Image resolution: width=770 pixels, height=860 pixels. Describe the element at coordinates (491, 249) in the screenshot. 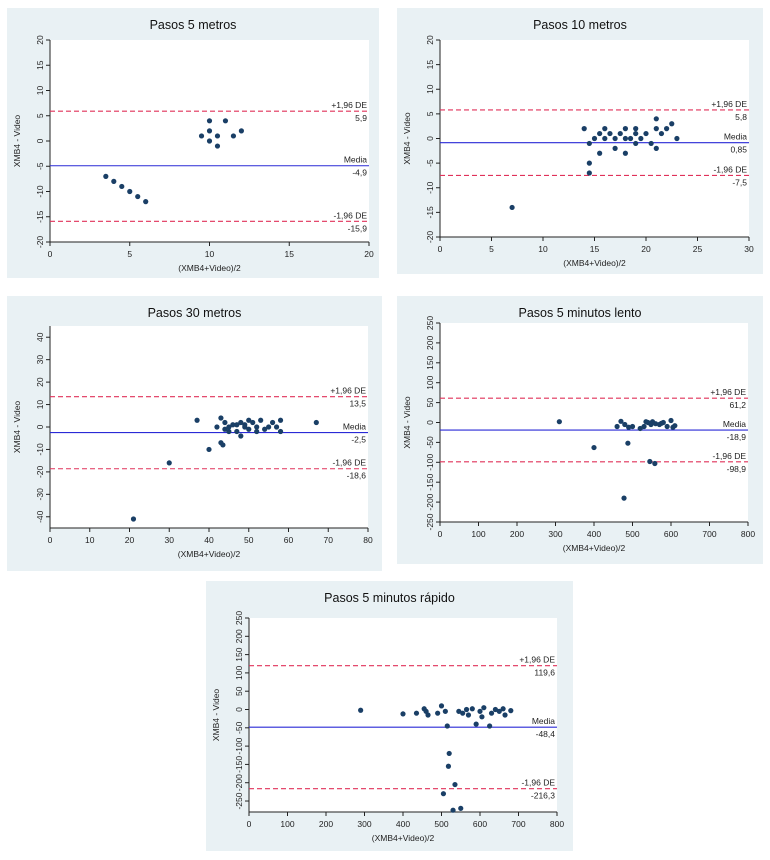

I see `x-tick-label: 5` at that location.